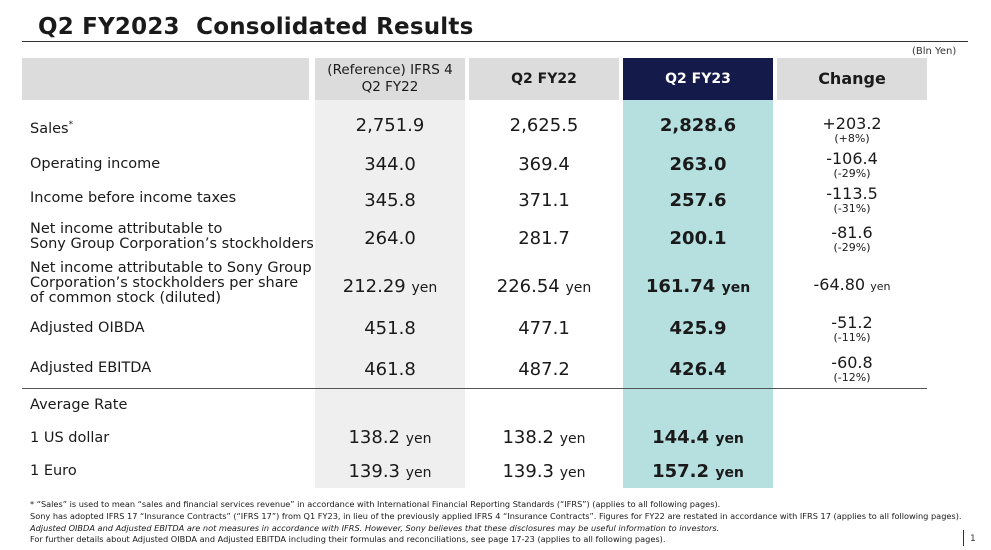 This screenshot has height=550, width=991. Describe the element at coordinates (681, 471) in the screenshot. I see `value: 157.2` at that location.